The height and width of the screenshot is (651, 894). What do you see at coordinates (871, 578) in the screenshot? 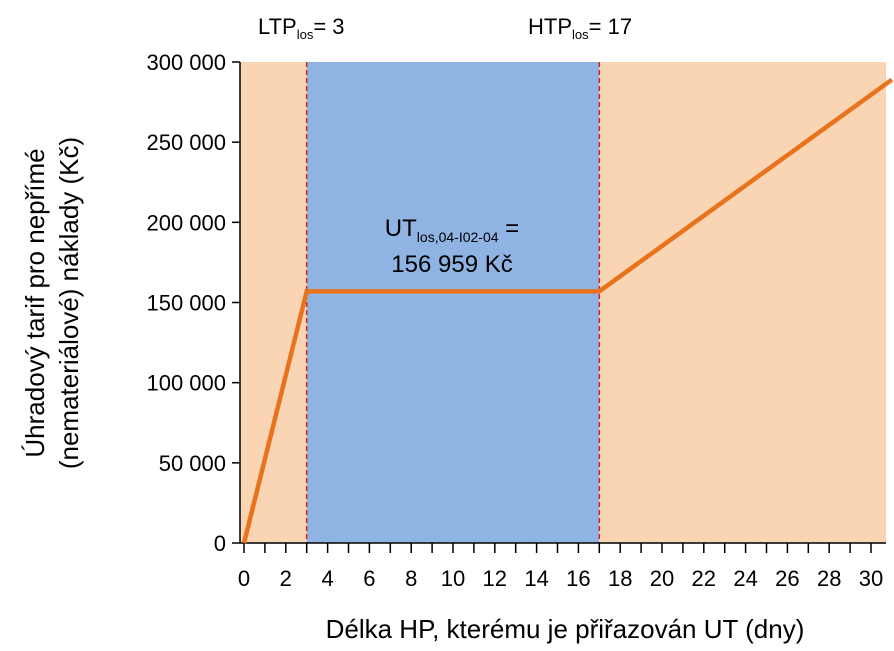
I see `x-tick-label-15: 30` at bounding box center [871, 578].